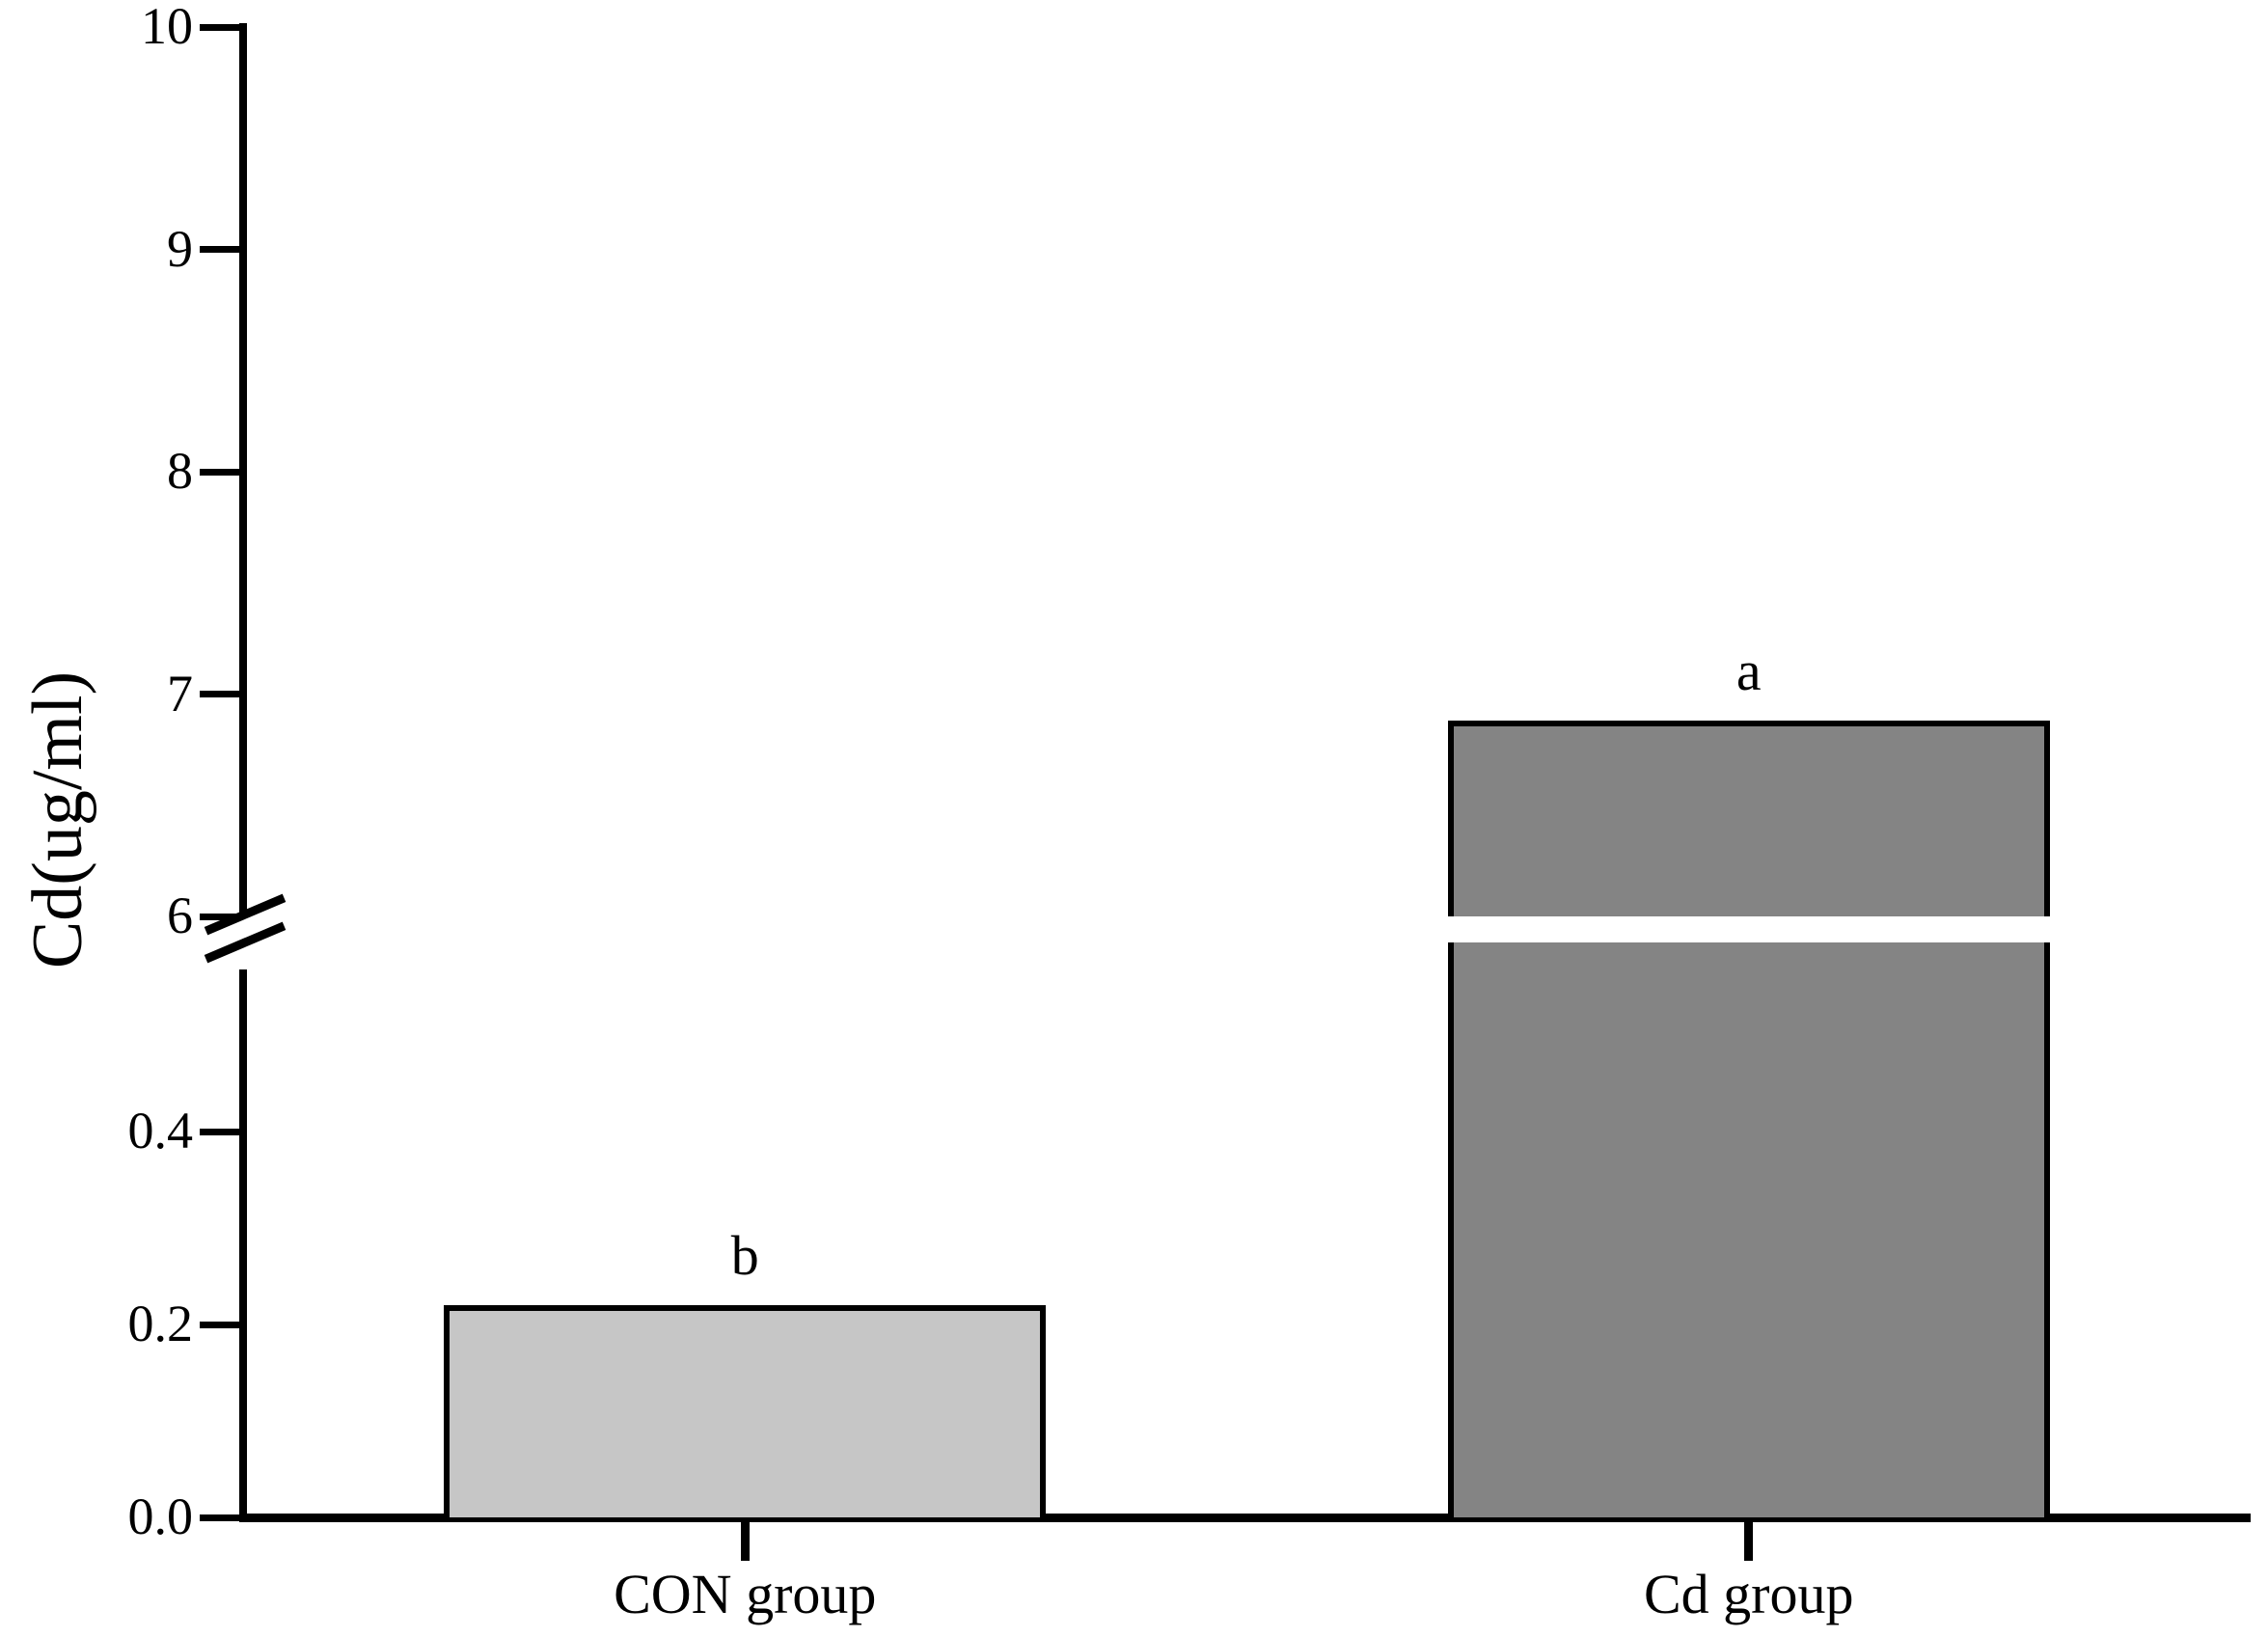  What do you see at coordinates (161, 1130) in the screenshot?
I see `y-tick-label: 0.4` at bounding box center [161, 1130].